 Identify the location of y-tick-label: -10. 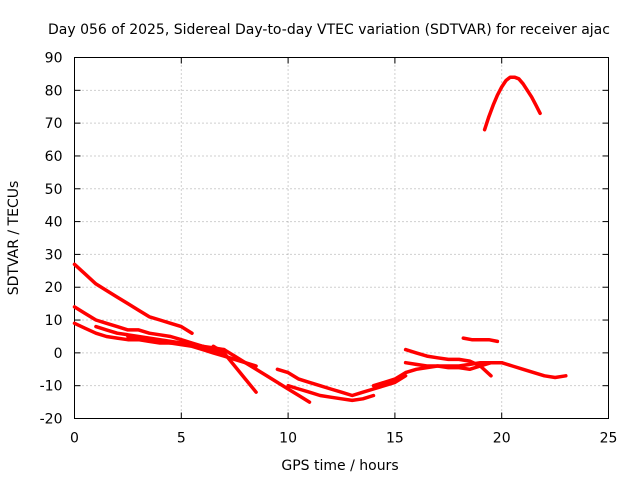
(51, 387).